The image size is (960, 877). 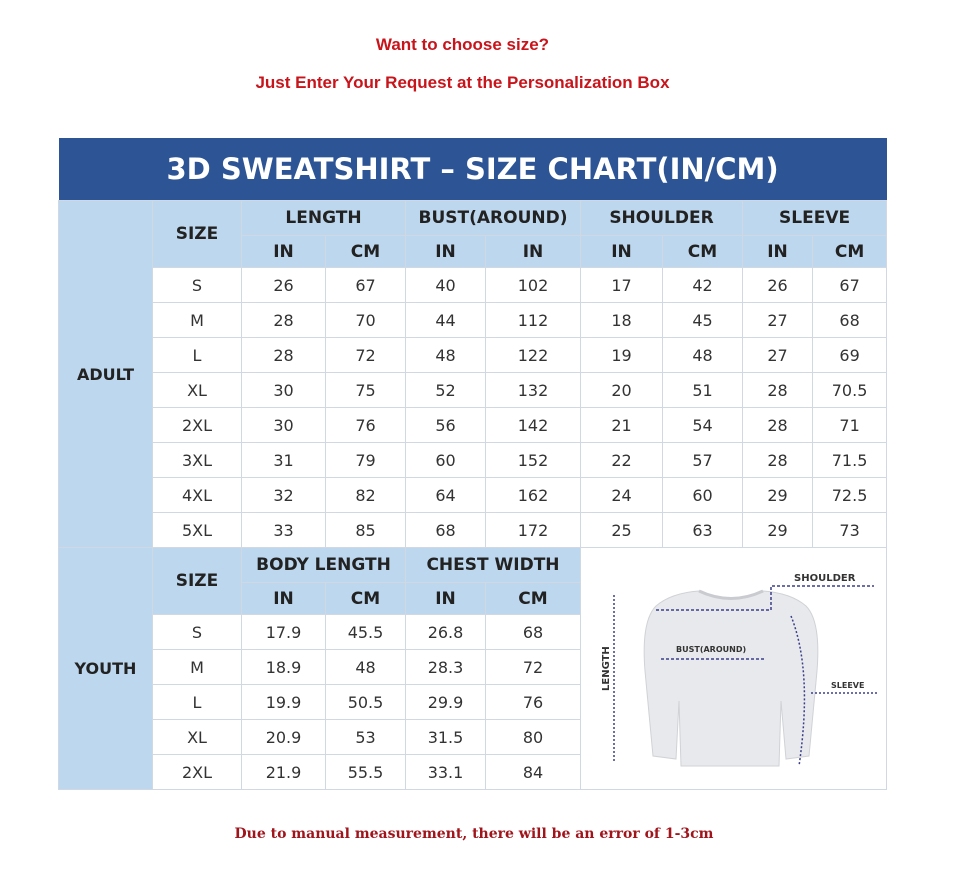 What do you see at coordinates (621, 425) in the screenshot?
I see `table-cell: 21` at bounding box center [621, 425].